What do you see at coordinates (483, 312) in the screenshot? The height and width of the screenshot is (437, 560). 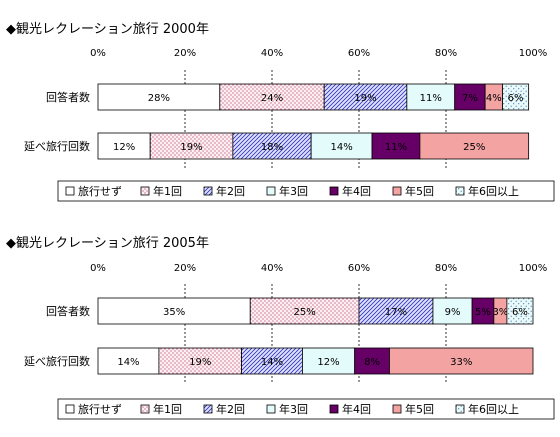 I see `data-label: 5%` at bounding box center [483, 312].